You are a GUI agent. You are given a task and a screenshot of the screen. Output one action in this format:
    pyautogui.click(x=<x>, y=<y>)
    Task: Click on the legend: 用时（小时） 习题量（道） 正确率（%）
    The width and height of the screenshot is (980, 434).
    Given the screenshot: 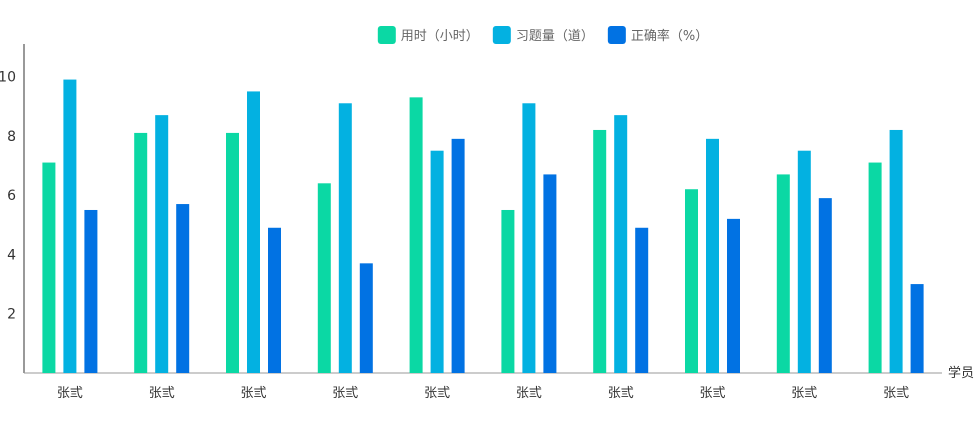 What is the action you would take?
    pyautogui.click(x=542, y=35)
    